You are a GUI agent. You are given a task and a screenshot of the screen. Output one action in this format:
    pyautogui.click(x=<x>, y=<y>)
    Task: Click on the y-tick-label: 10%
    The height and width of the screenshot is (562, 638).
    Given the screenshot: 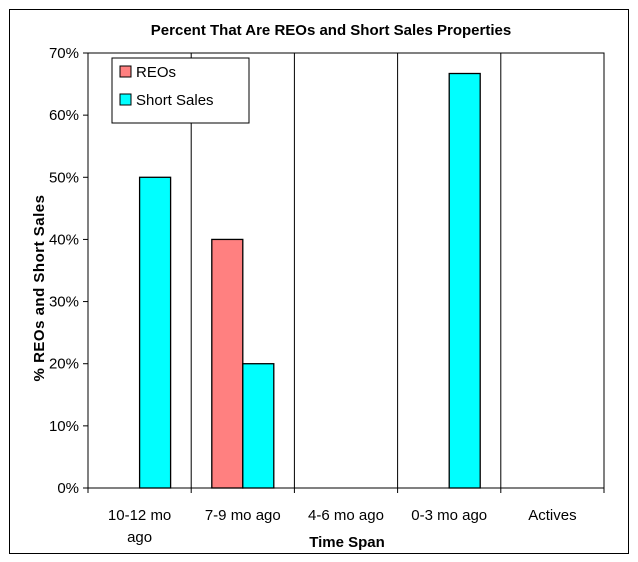 What is the action you would take?
    pyautogui.click(x=64, y=426)
    